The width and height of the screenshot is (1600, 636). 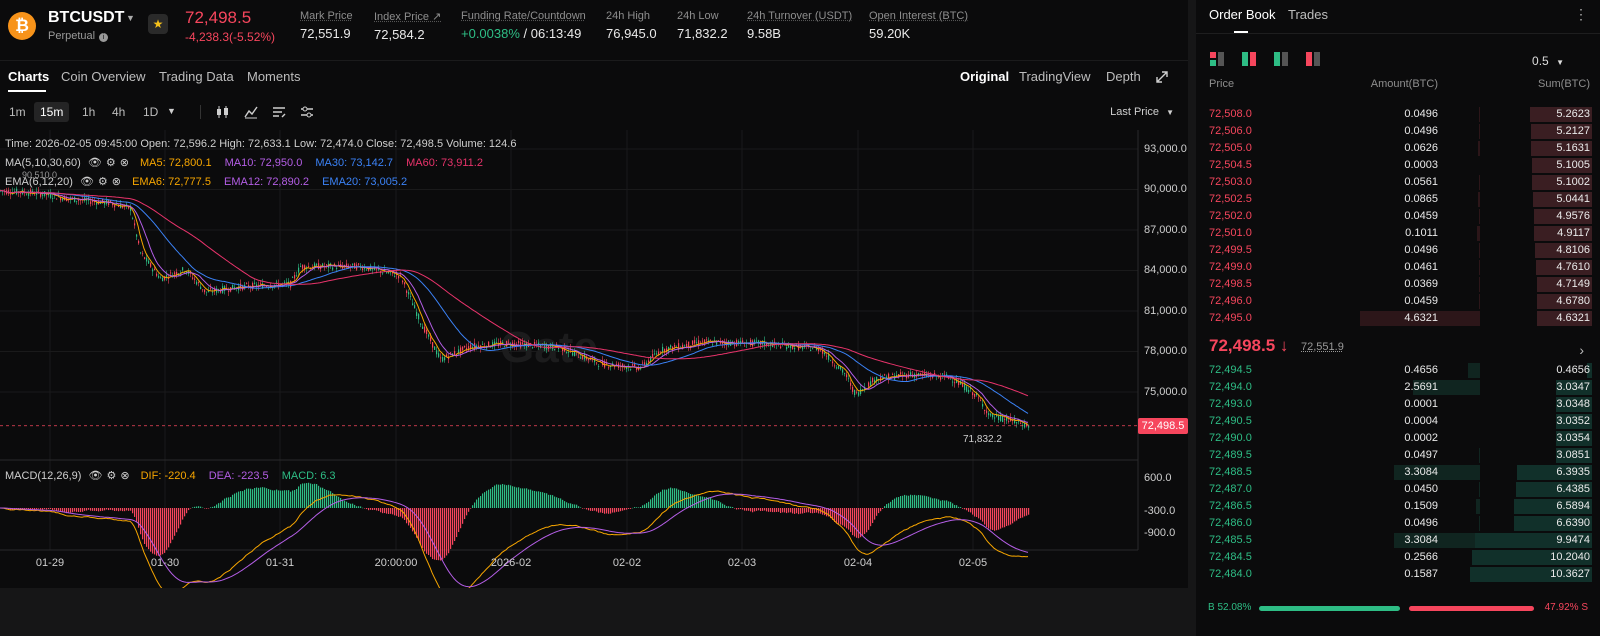 I want to click on ask-row: 72,496.0 0.0459 4.6780, so click(x=1398, y=301).